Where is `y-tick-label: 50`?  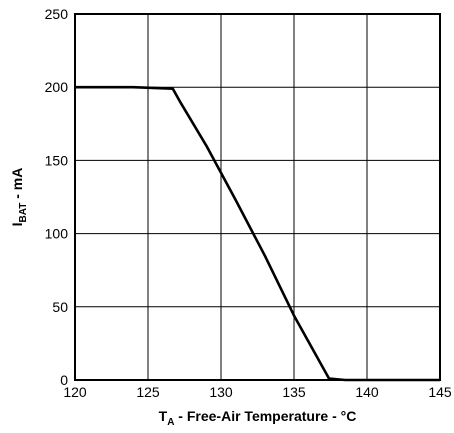 y-tick-label: 50 is located at coordinates (60, 307).